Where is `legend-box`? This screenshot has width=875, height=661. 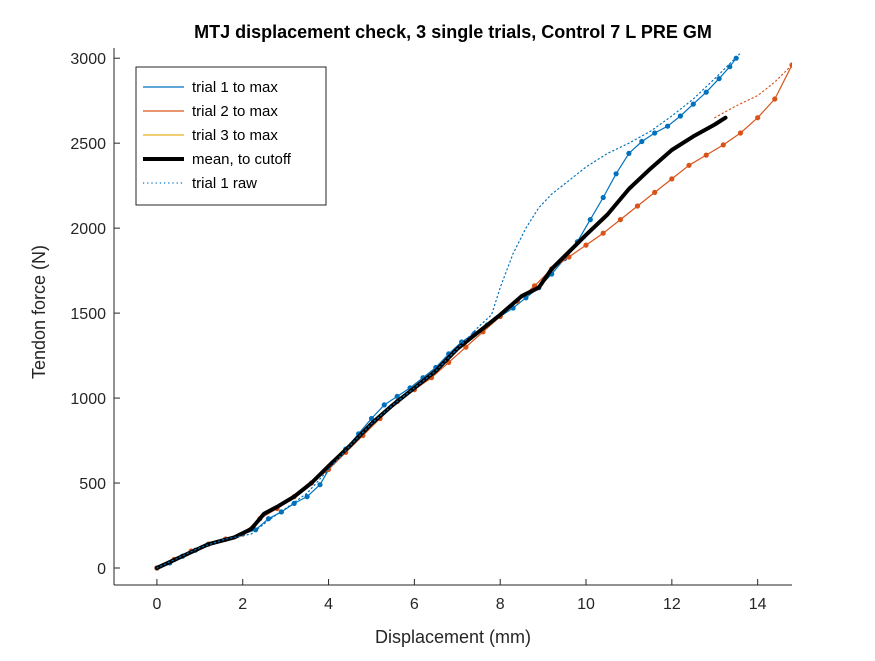 legend-box is located at coordinates (231, 136).